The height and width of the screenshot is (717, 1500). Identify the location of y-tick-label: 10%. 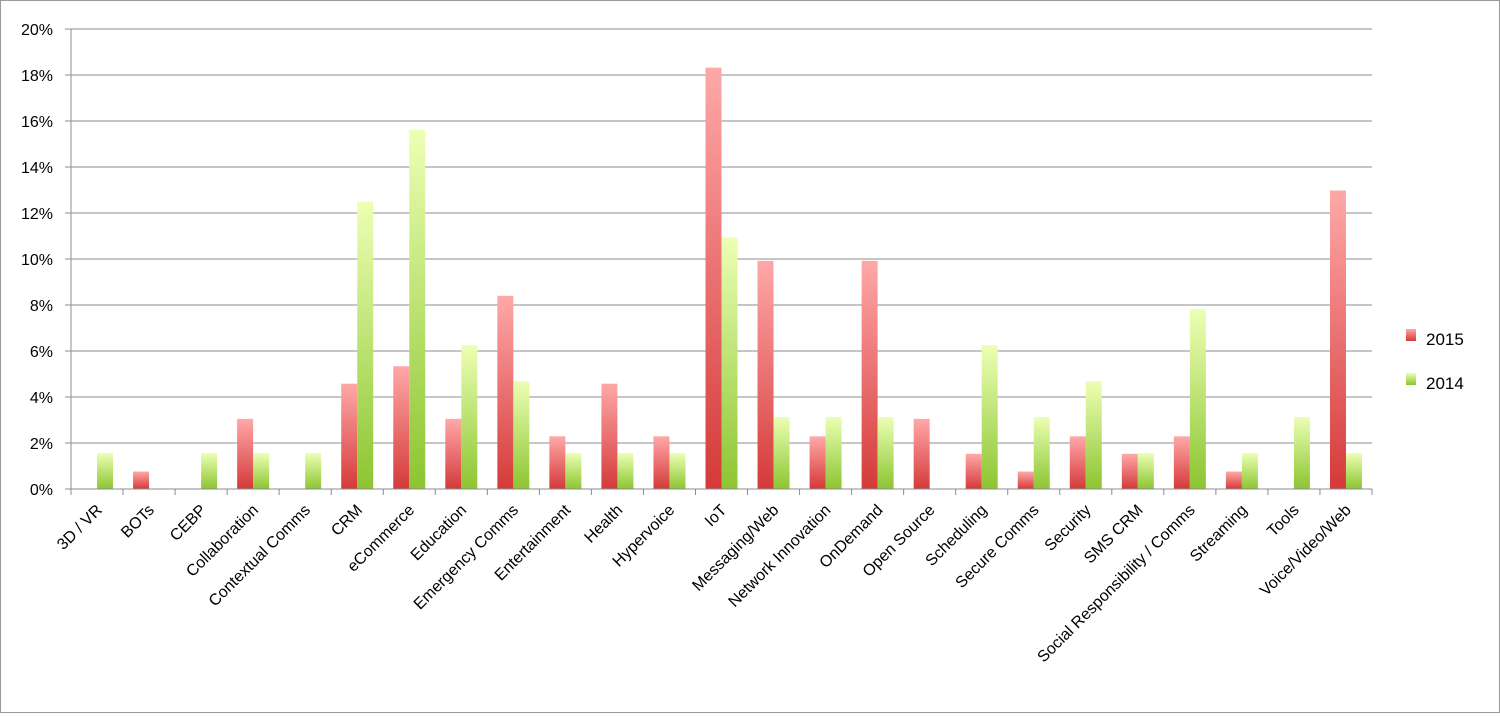
(37, 260).